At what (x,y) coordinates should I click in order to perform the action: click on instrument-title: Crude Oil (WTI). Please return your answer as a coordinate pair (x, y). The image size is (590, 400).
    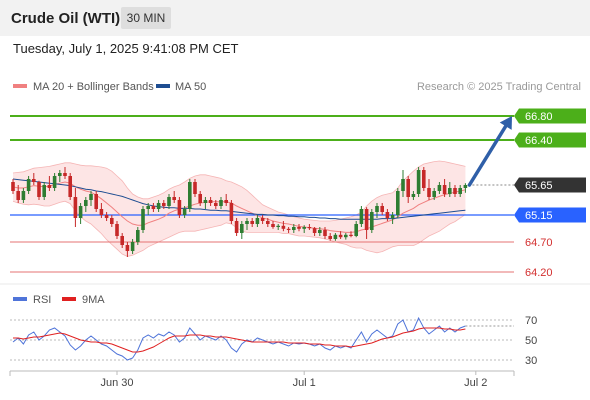
    Looking at the image, I should click on (66, 18).